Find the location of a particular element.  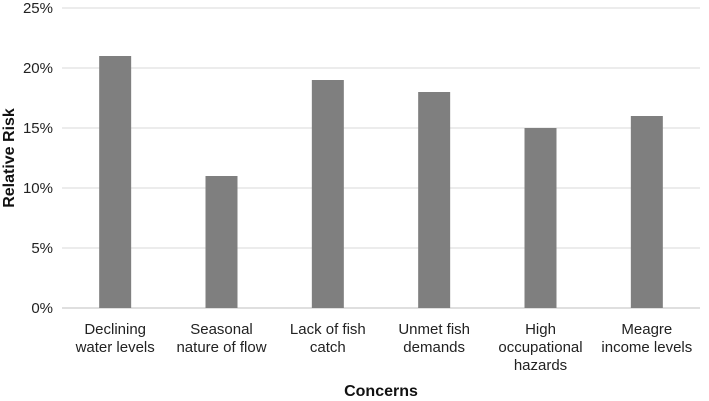

x-category-label-line: water levels is located at coordinates (115, 347).